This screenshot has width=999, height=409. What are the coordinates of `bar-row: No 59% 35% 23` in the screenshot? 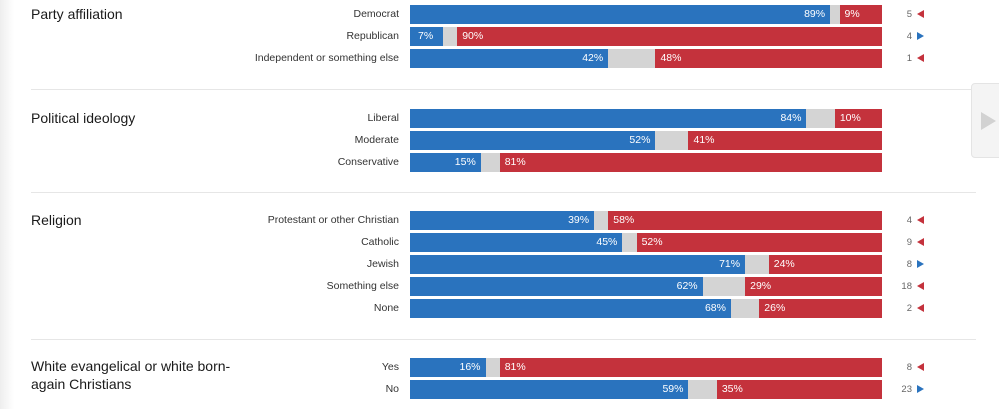 It's located at (499, 389).